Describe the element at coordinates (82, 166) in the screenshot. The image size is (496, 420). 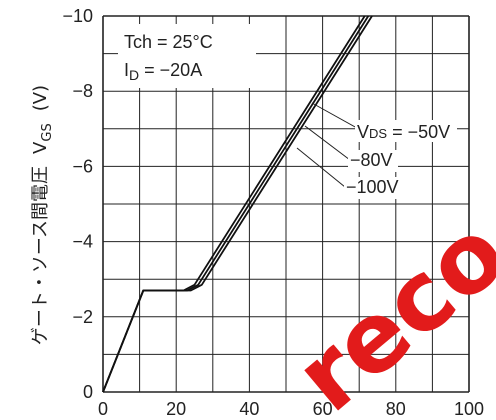
I see `y-tick-label: −6` at that location.